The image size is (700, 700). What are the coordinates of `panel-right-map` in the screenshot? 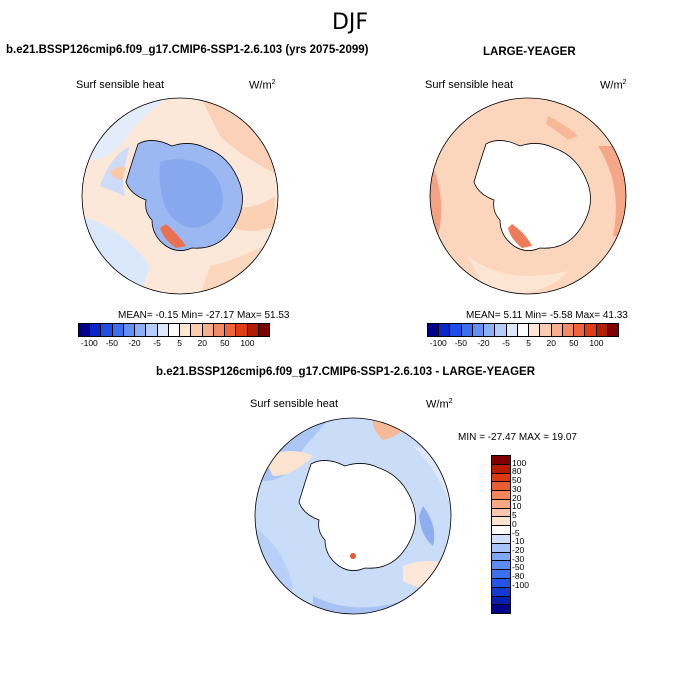 It's located at (528, 196).